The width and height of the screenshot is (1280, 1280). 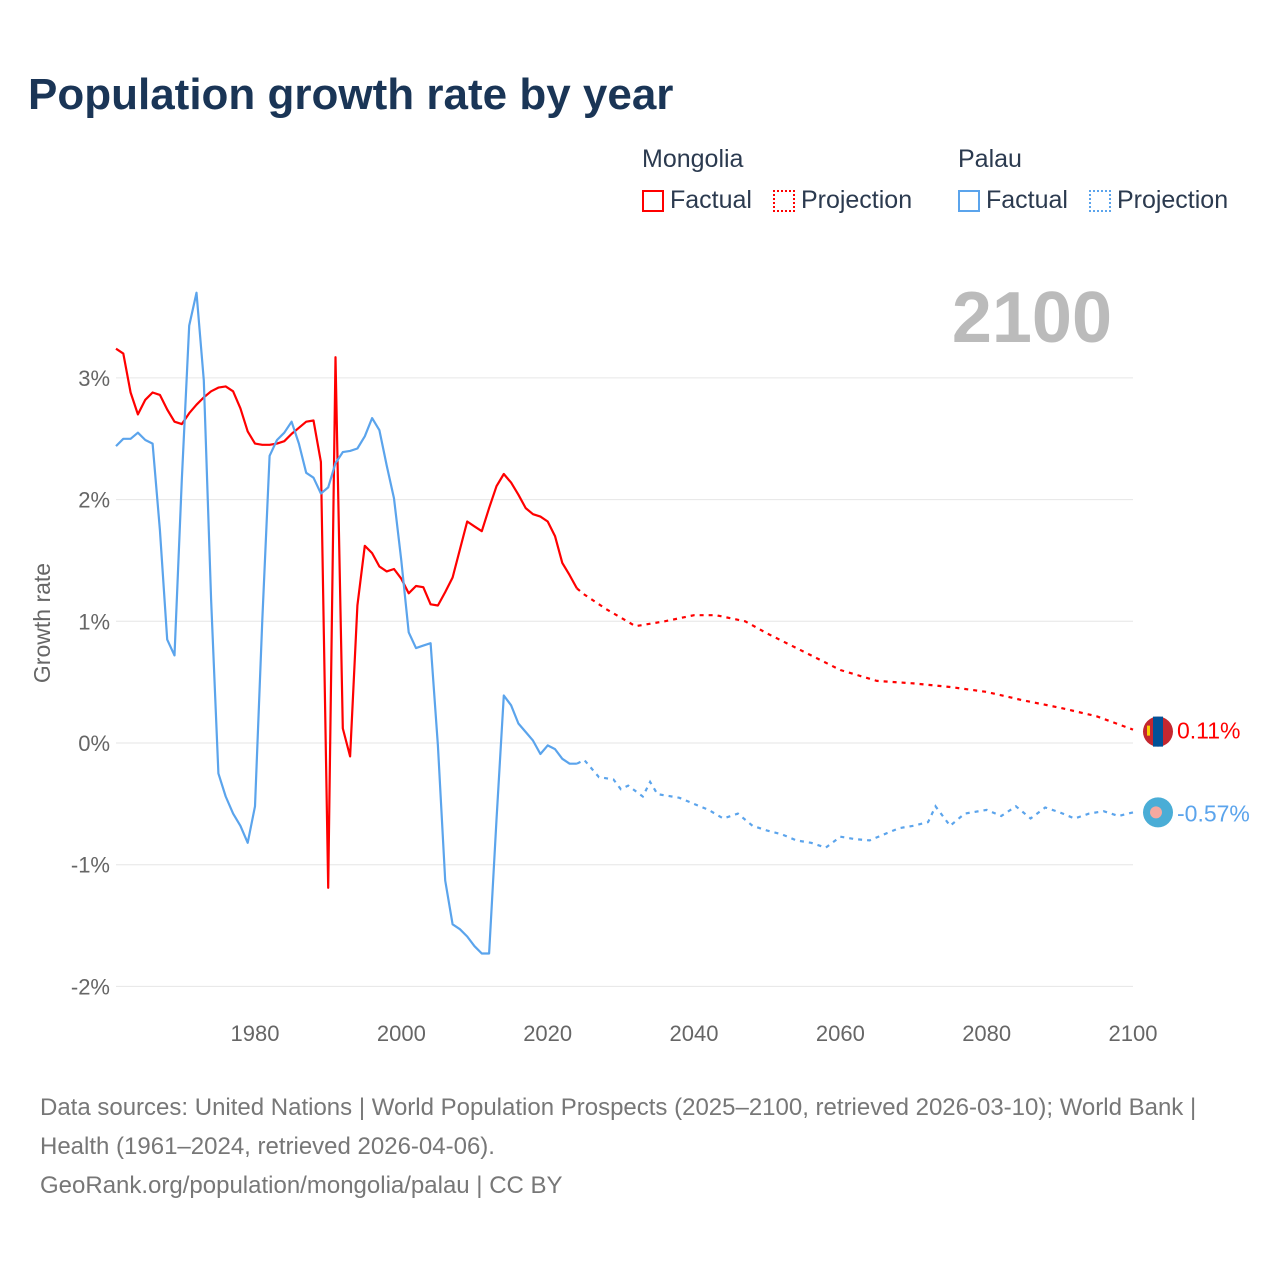 What do you see at coordinates (90, 865) in the screenshot?
I see `y-tick-label: -1%` at bounding box center [90, 865].